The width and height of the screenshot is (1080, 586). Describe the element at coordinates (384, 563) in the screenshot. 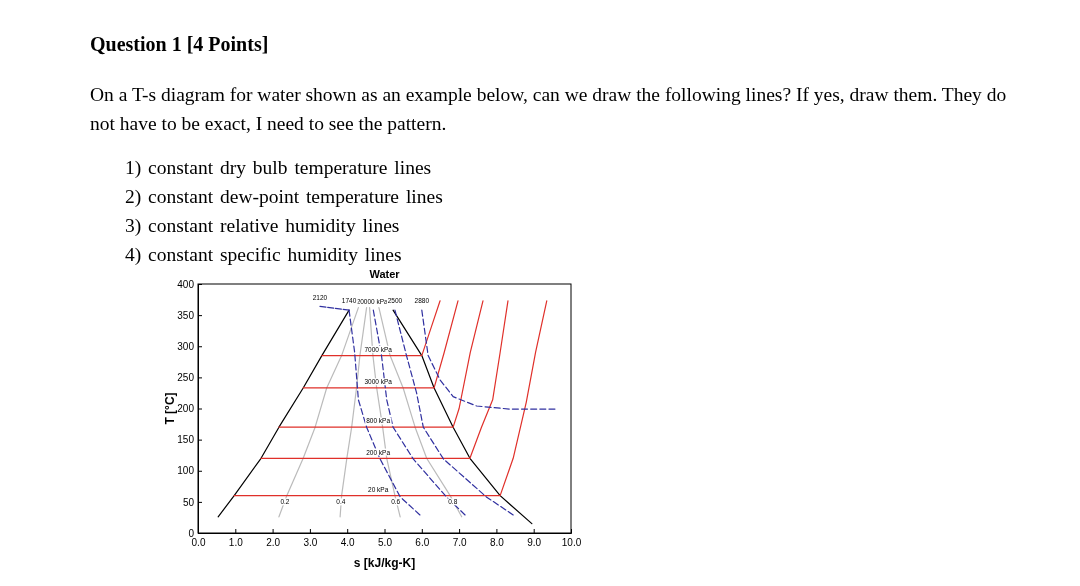

I see `x-axis-title: s [kJ/kg-K]` at that location.